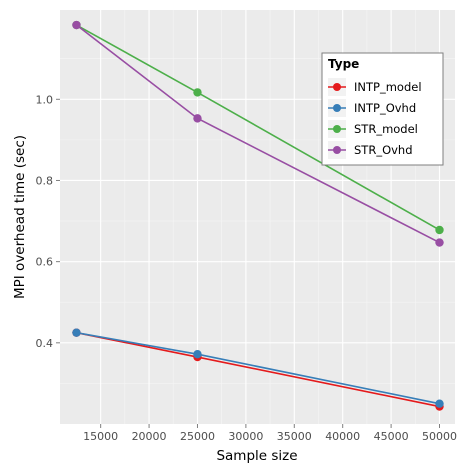 The width and height of the screenshot is (474, 474). Describe the element at coordinates (20, 217) in the screenshot. I see `y-axis-title: MPI overhead time (sec)` at that location.